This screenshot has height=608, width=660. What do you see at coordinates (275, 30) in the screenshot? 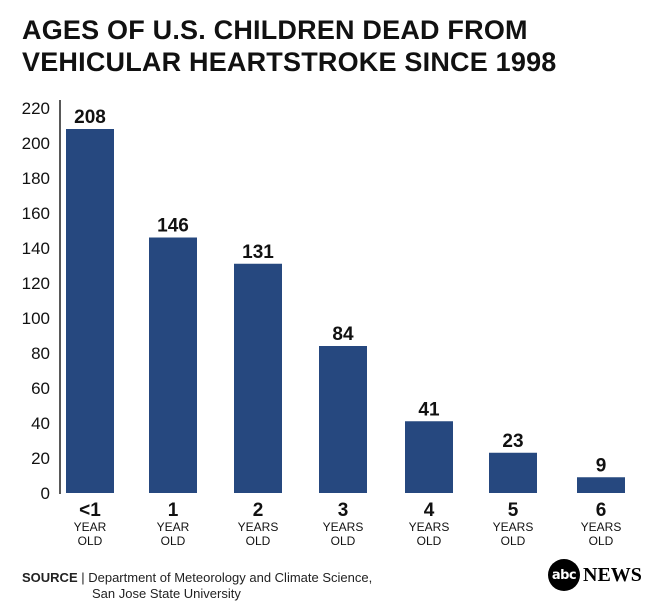
I see `chart-title-line-1: AGES OF U.S. CHILDREN DEAD FROM` at bounding box center [275, 30].